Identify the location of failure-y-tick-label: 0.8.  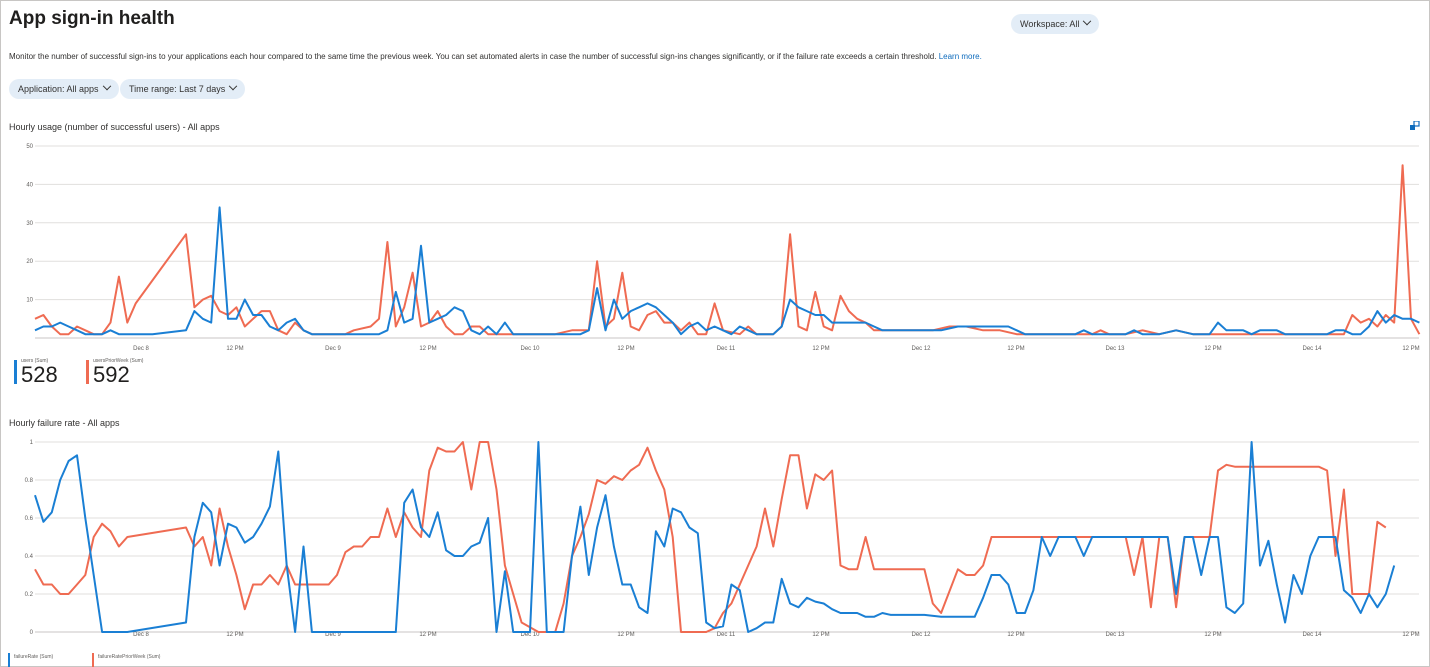
(29, 481).